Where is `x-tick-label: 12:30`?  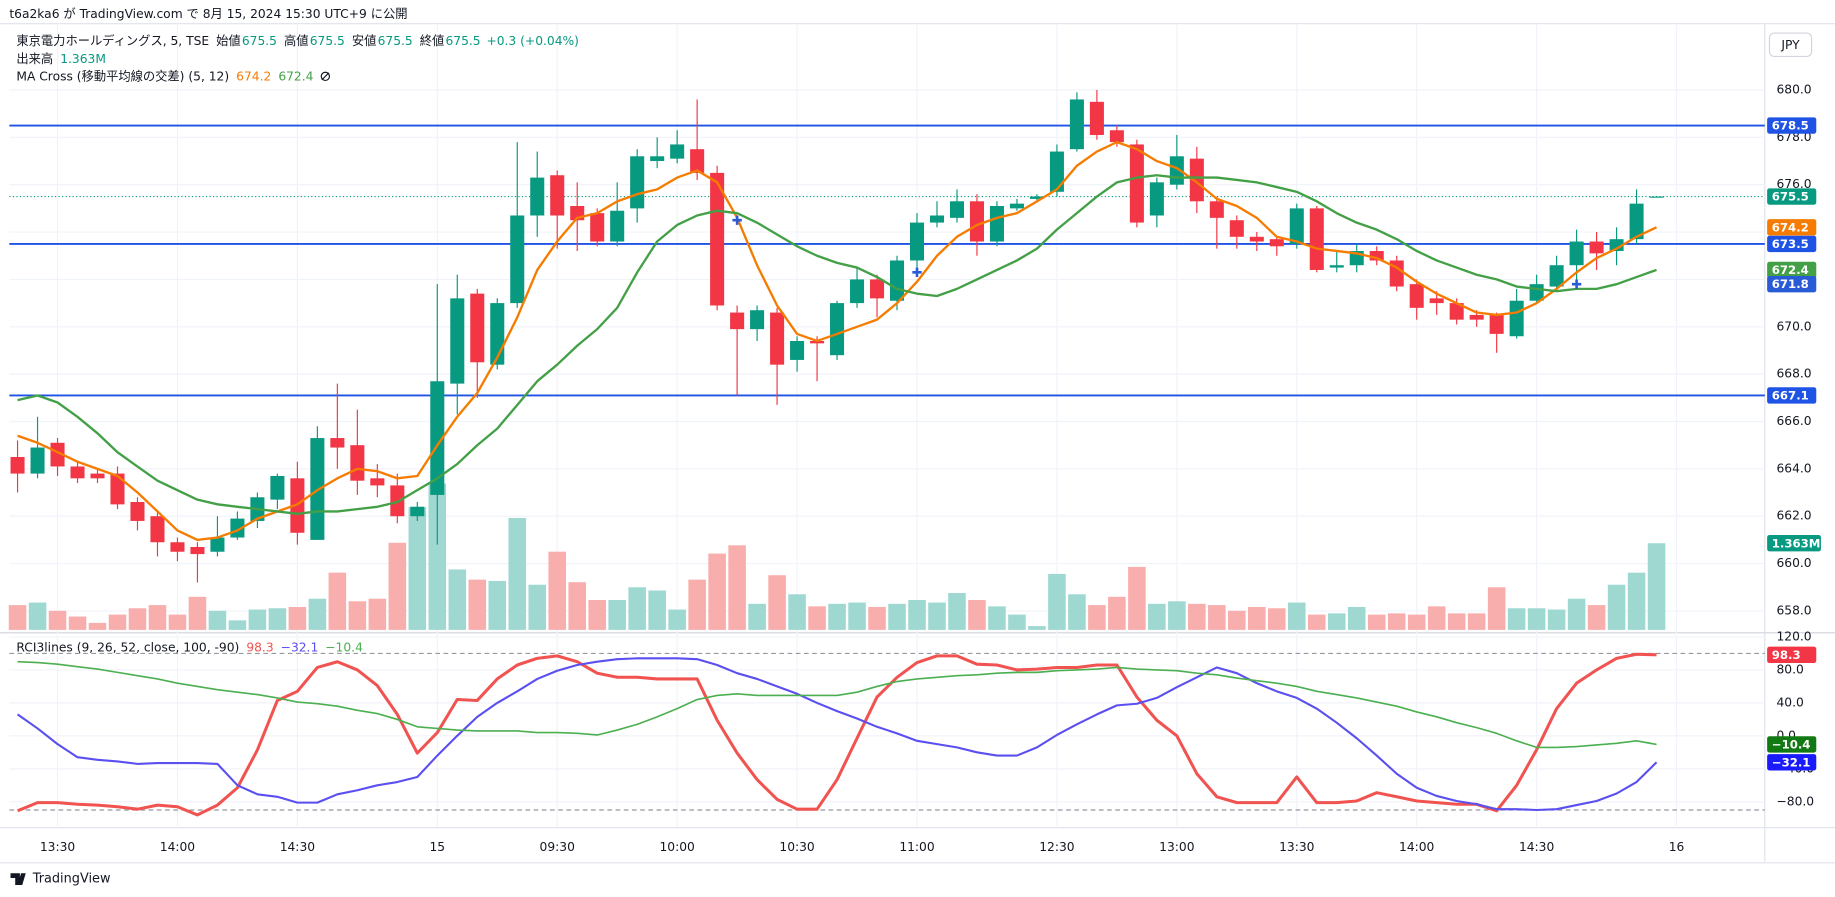 x-tick-label: 12:30 is located at coordinates (1056, 847).